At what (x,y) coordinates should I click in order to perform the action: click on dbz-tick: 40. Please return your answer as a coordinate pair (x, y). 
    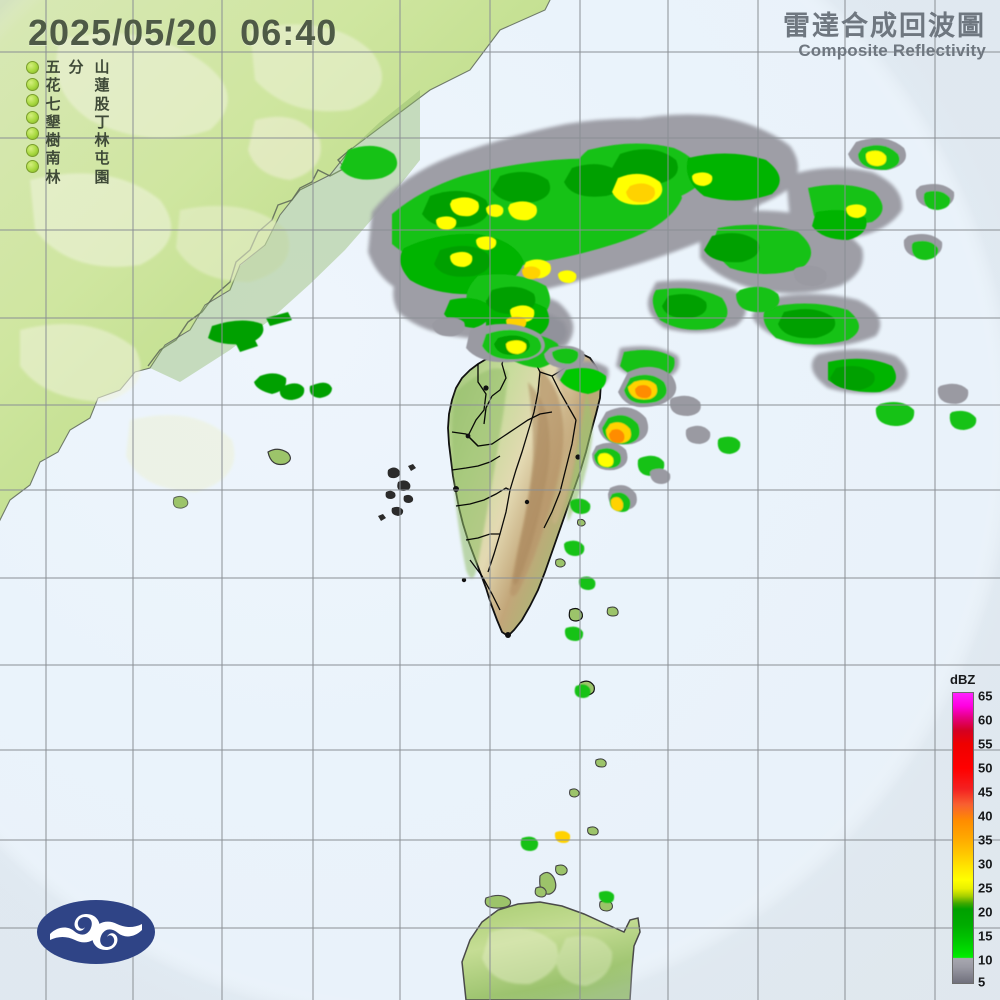
    Looking at the image, I should click on (985, 816).